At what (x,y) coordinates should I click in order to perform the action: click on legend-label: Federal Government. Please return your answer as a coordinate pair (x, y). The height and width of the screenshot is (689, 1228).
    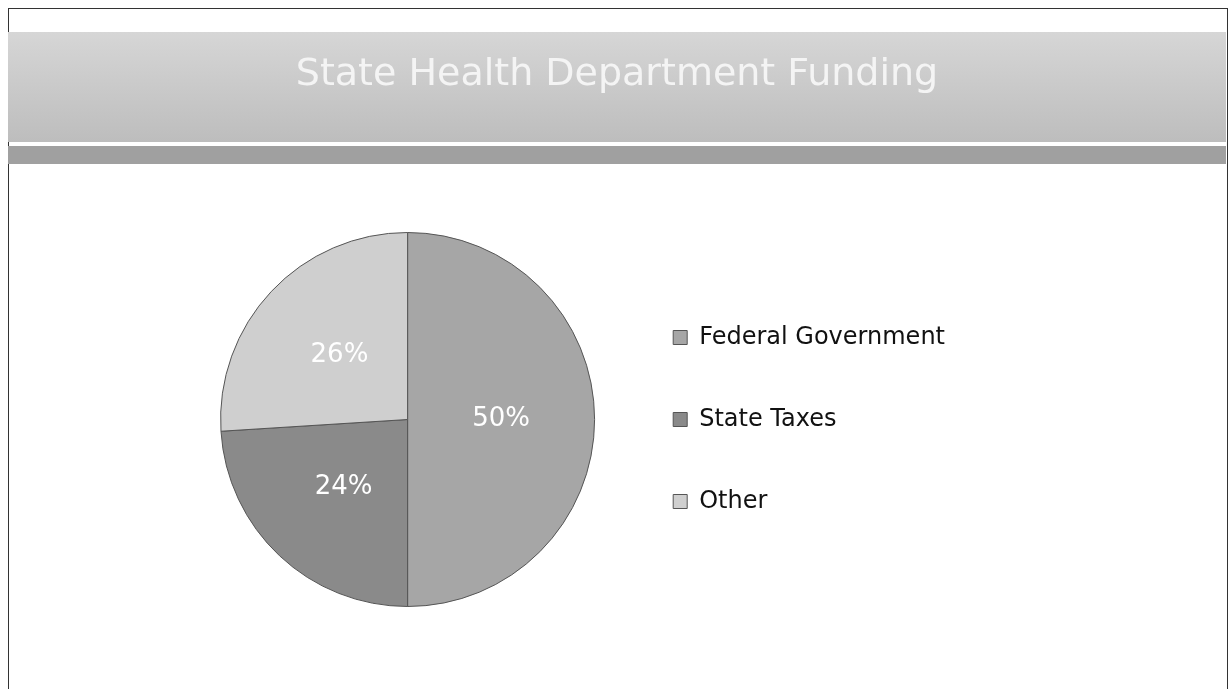
    Looking at the image, I should click on (822, 335).